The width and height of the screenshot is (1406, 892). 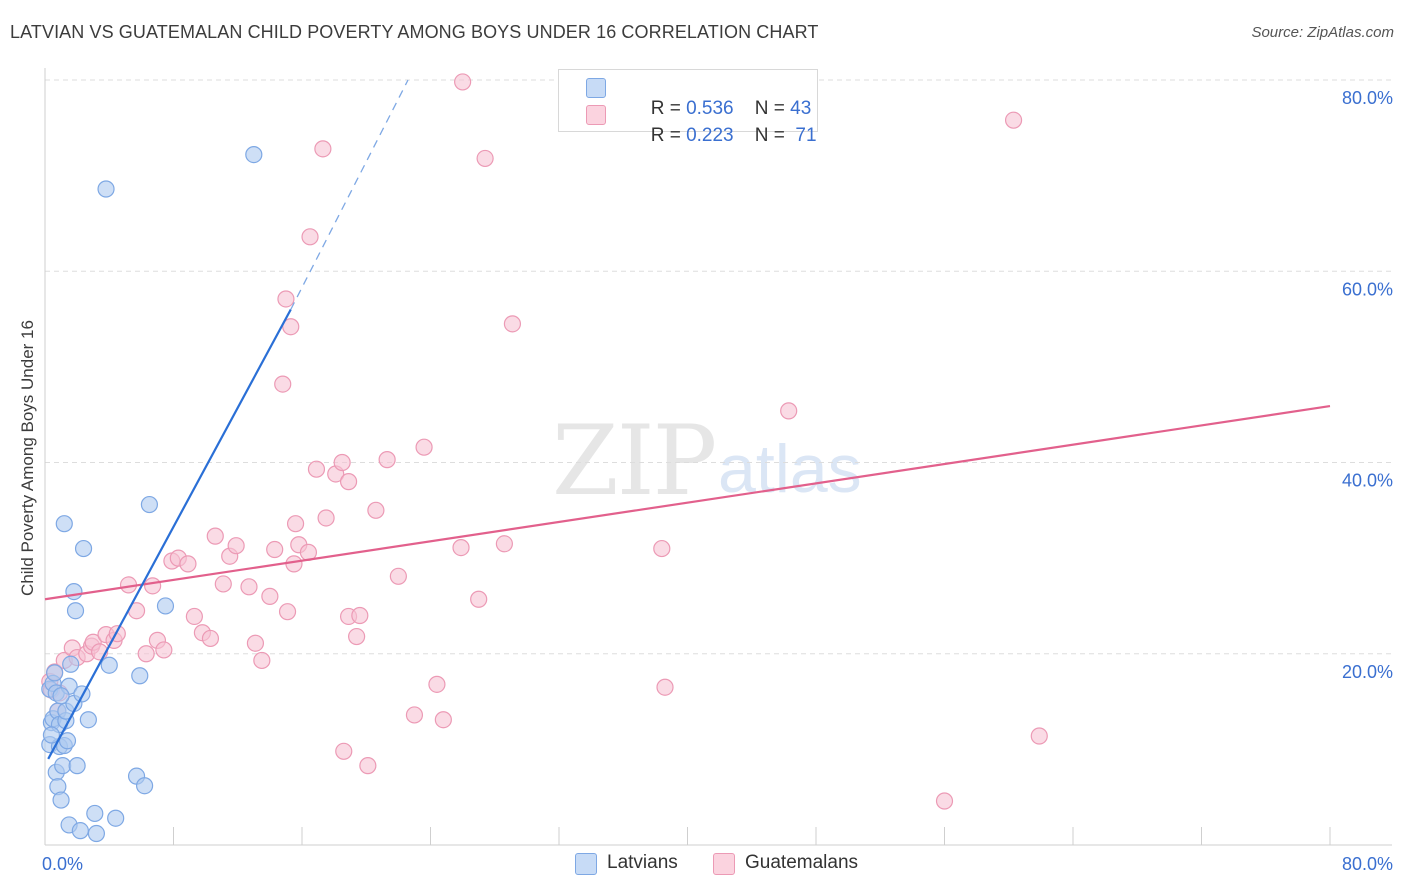 What do you see at coordinates (1367, 672) in the screenshot?
I see `y-tick-label: 20.0%` at bounding box center [1367, 672].